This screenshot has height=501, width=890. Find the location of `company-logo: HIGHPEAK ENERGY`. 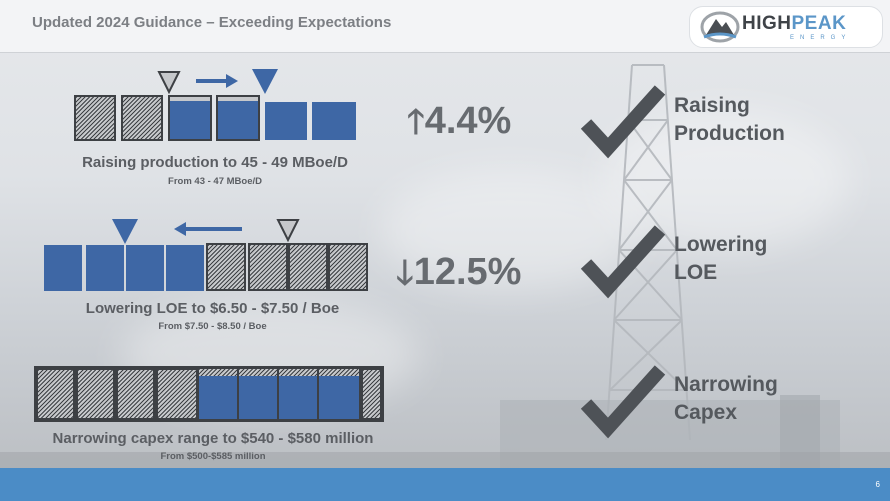

company-logo: HIGHPEAK ENERGY is located at coordinates (786, 27).